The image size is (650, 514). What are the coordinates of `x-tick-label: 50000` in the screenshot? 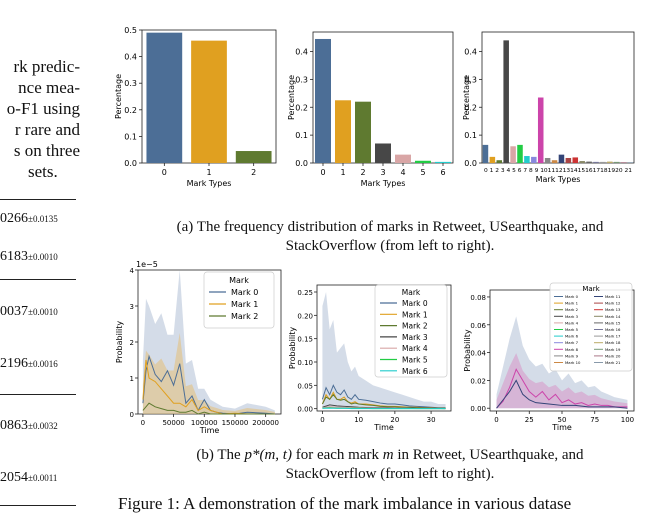 It's located at (173, 423).